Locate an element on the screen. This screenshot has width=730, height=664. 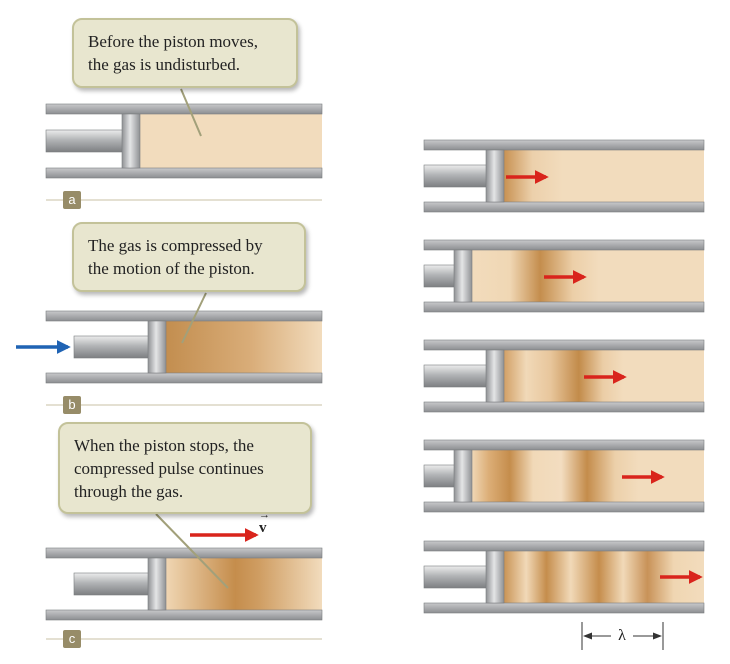
callout-c-line-1: When the piston stops, the is located at coordinates (164, 445).